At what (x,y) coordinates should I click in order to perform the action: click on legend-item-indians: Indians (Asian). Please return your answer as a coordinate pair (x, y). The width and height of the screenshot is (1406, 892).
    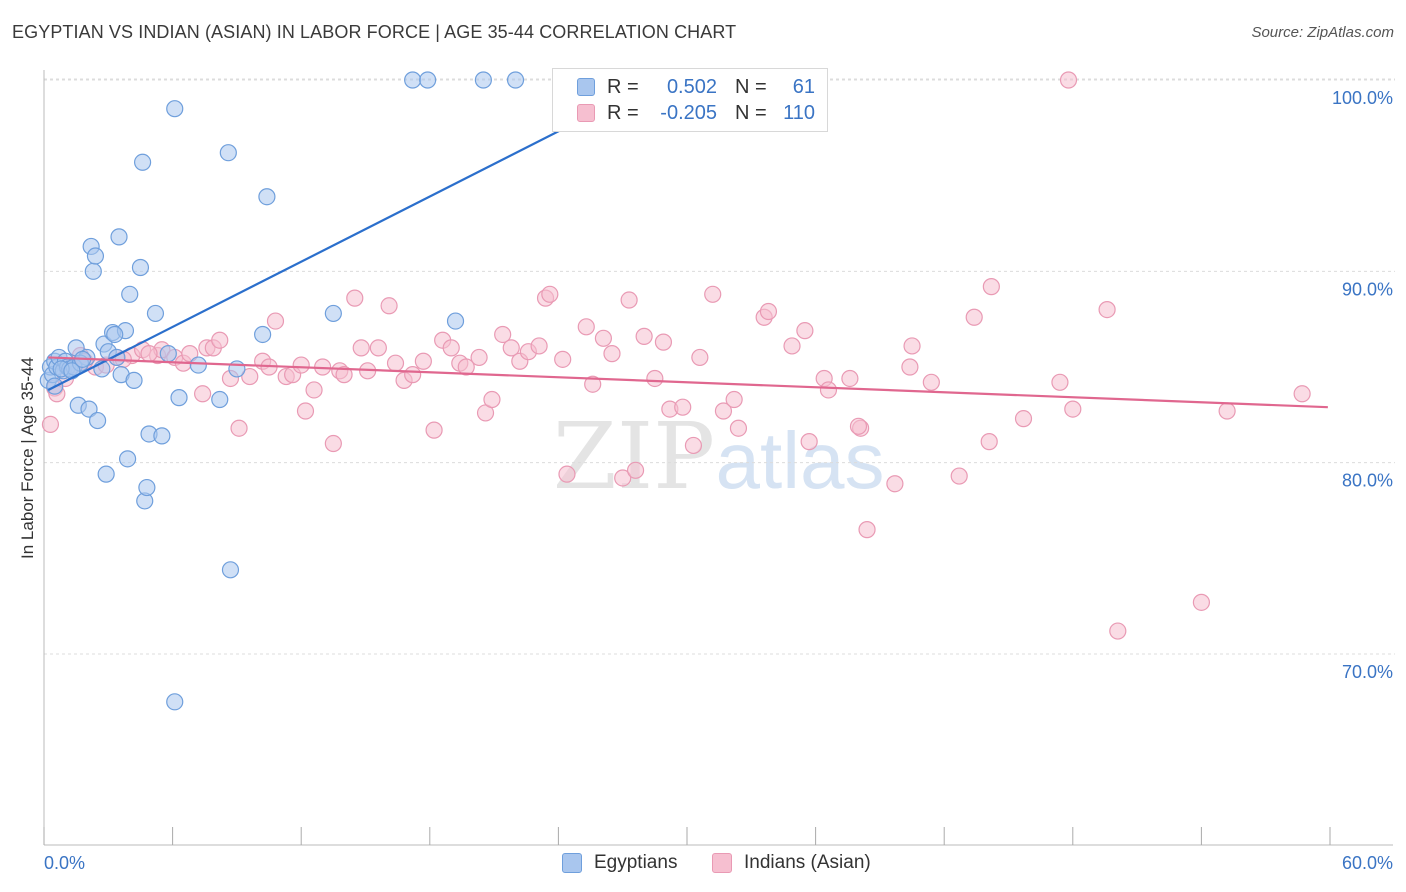
    Looking at the image, I should click on (791, 863).